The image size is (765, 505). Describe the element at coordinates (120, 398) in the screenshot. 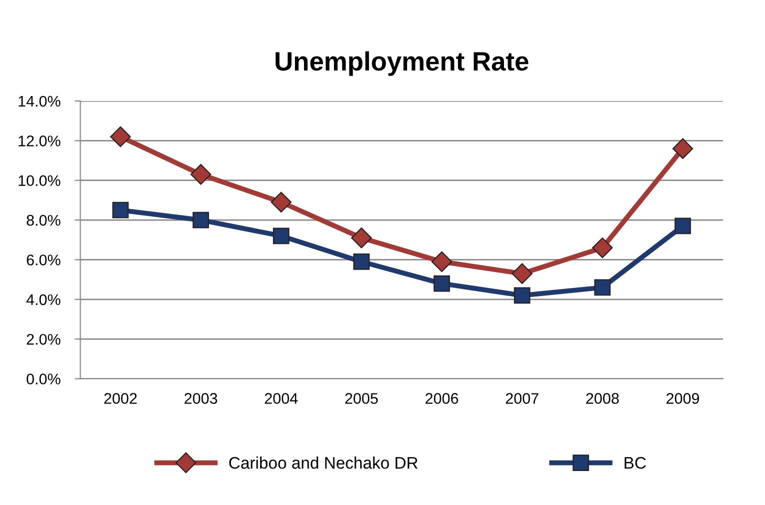

I see `x-tick-label: 2002` at that location.